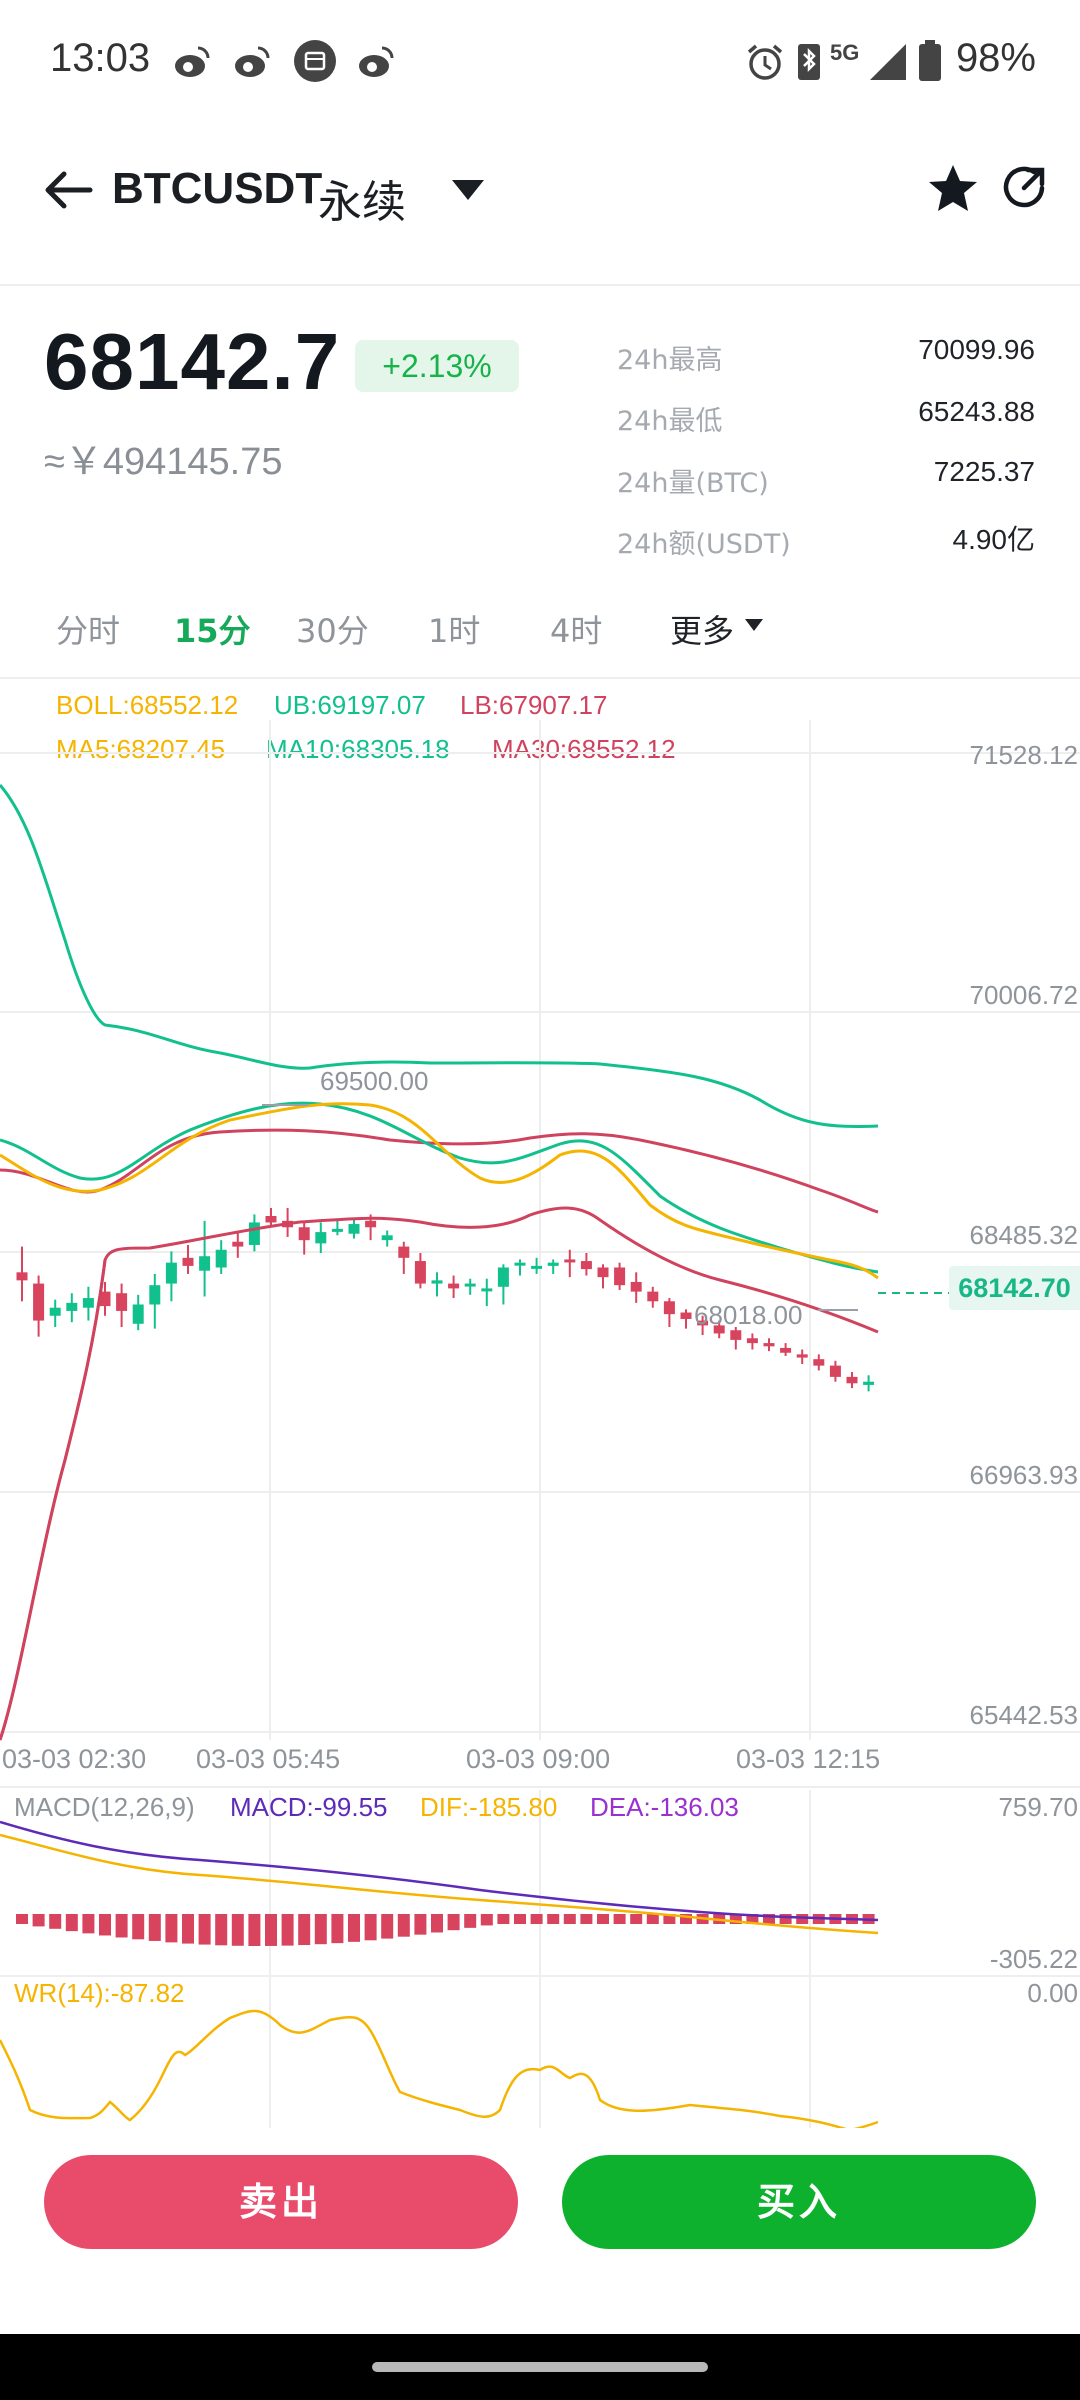 This screenshot has width=1080, height=2400. I want to click on share-icon, so click(1024, 188).